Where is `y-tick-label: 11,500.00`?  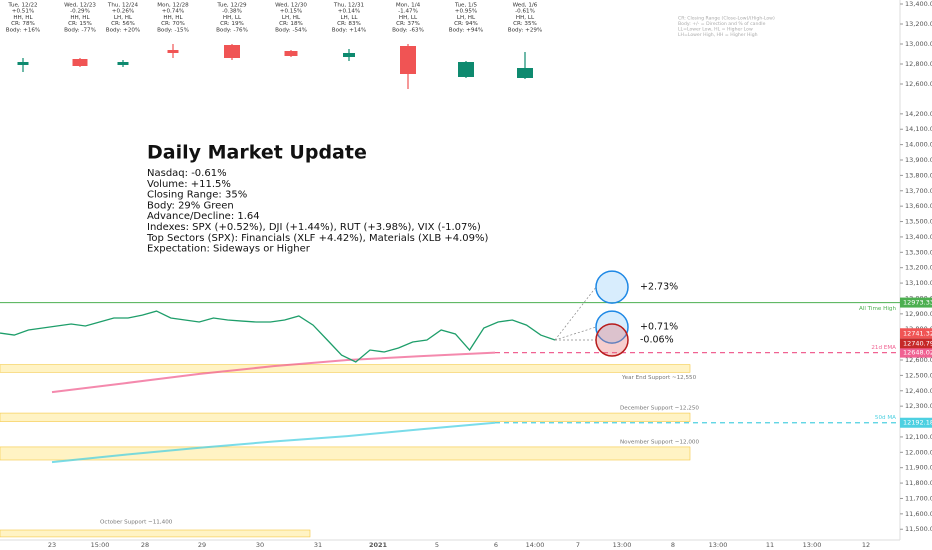 y-tick-label: 11,500.00 is located at coordinates (918, 529).